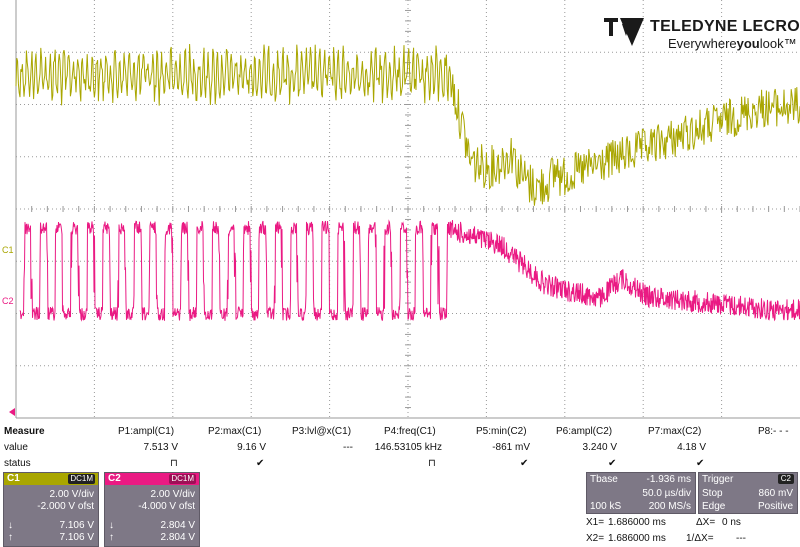 The height and width of the screenshot is (547, 800). I want to click on param-p6-name: P6:ampl(C2), so click(584, 431).